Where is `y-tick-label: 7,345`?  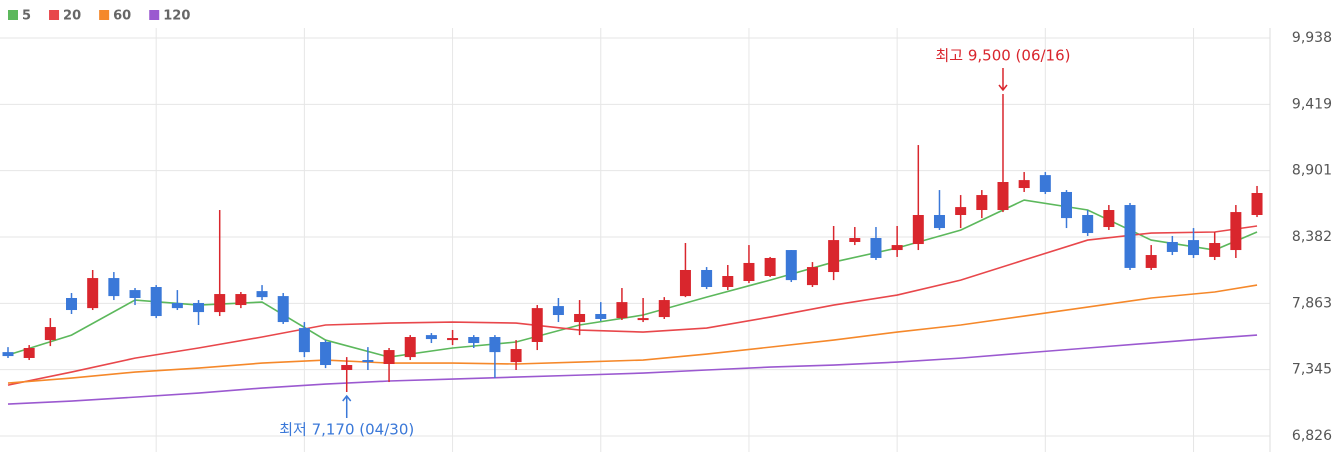 y-tick-label: 7,345 is located at coordinates (1312, 370).